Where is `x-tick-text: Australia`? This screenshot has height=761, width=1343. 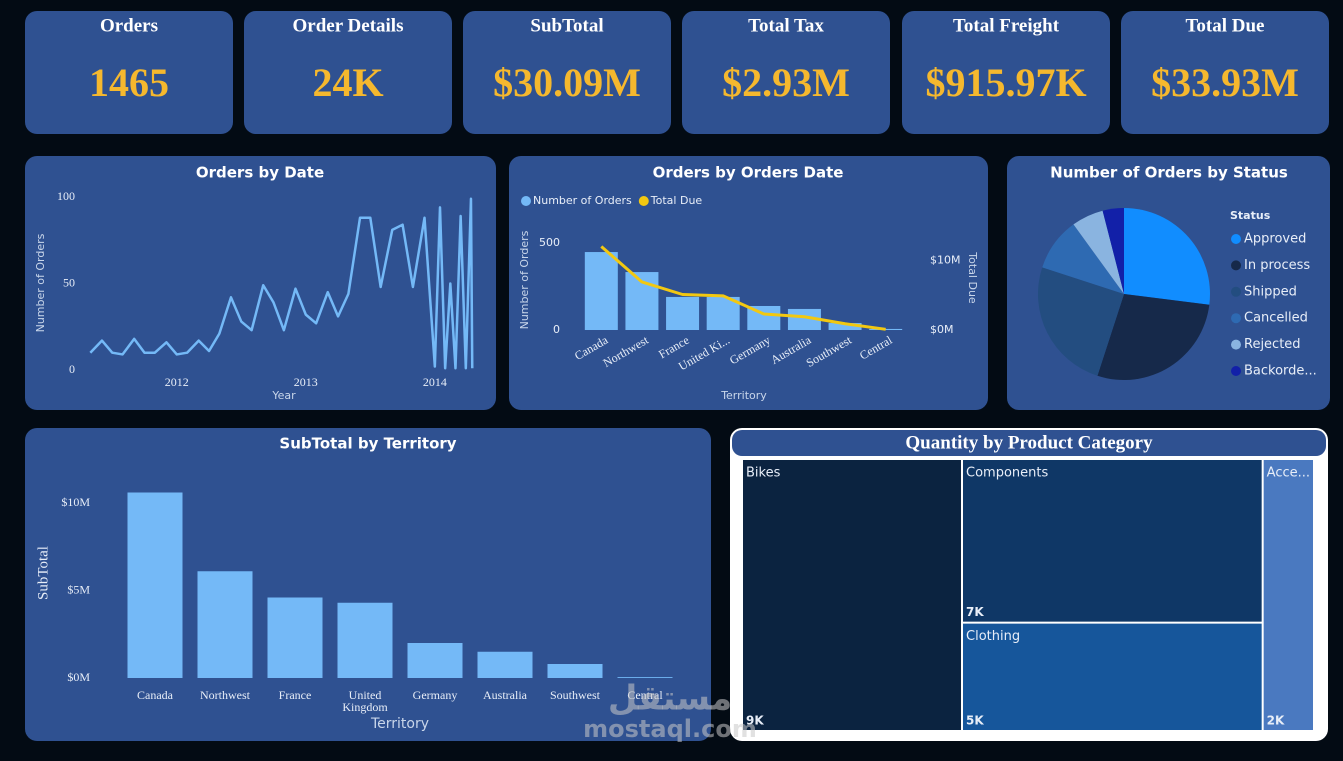
x-tick-text: Australia is located at coordinates (505, 695).